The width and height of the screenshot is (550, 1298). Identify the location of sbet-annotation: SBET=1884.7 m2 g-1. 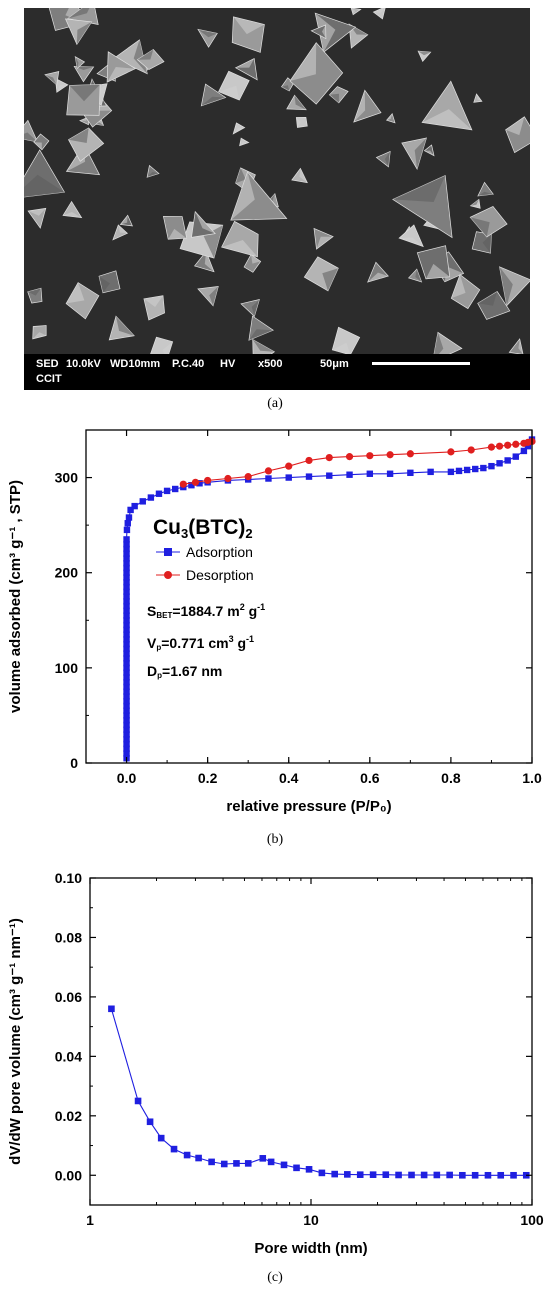
(206, 611).